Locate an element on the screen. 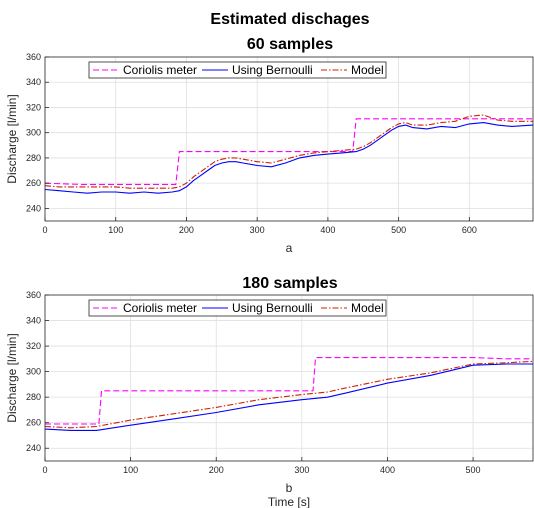  chart-subtitle-bottom: 180 samples is located at coordinates (289, 283).